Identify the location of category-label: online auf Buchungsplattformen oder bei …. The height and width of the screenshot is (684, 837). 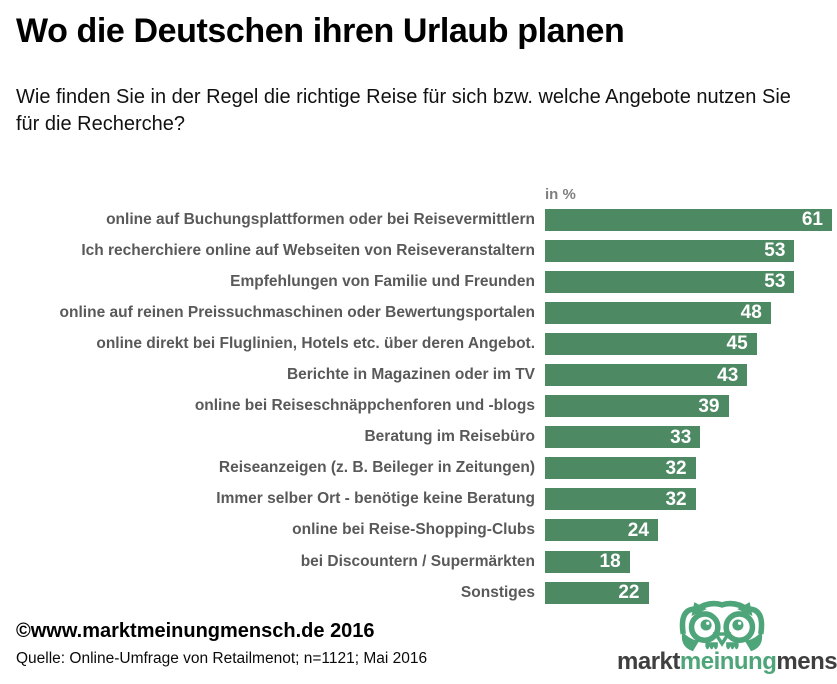
(320, 219).